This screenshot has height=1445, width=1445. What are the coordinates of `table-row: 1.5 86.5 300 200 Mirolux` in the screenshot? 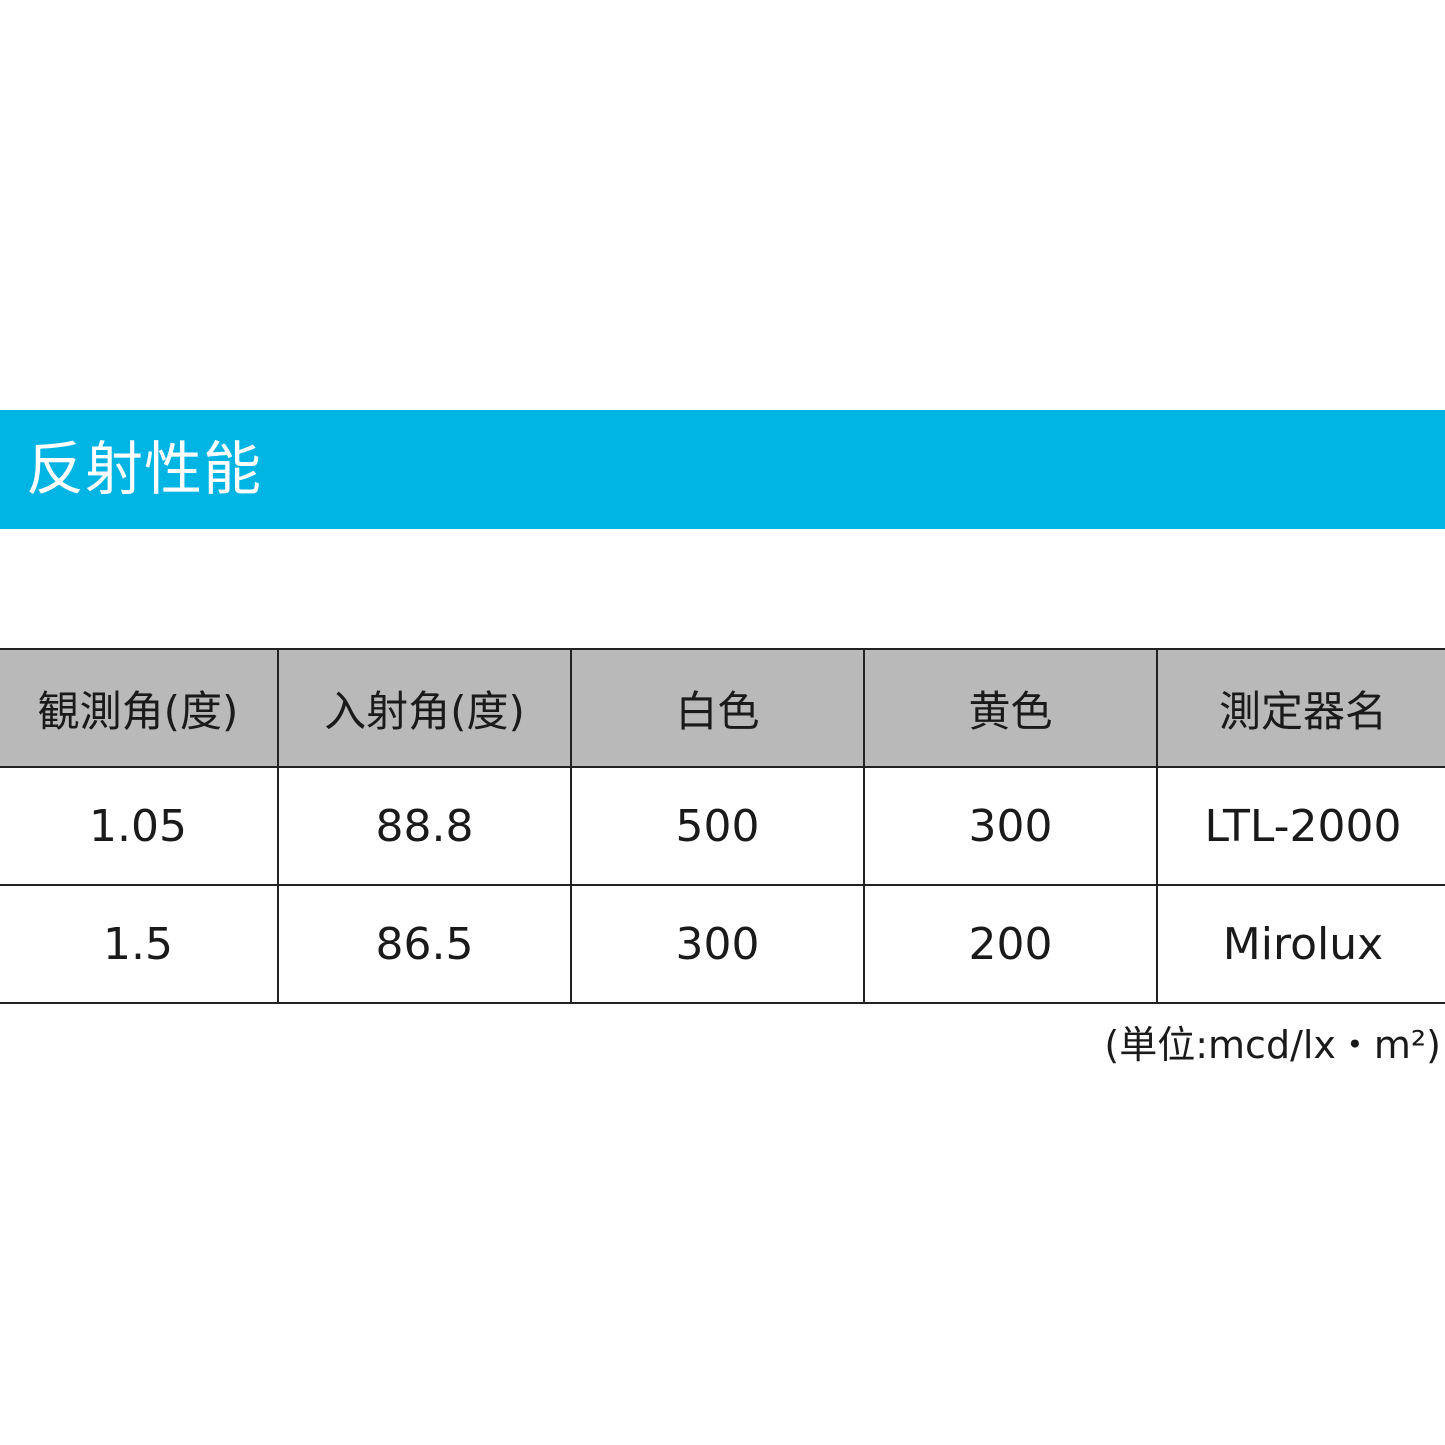 It's located at (722, 944).